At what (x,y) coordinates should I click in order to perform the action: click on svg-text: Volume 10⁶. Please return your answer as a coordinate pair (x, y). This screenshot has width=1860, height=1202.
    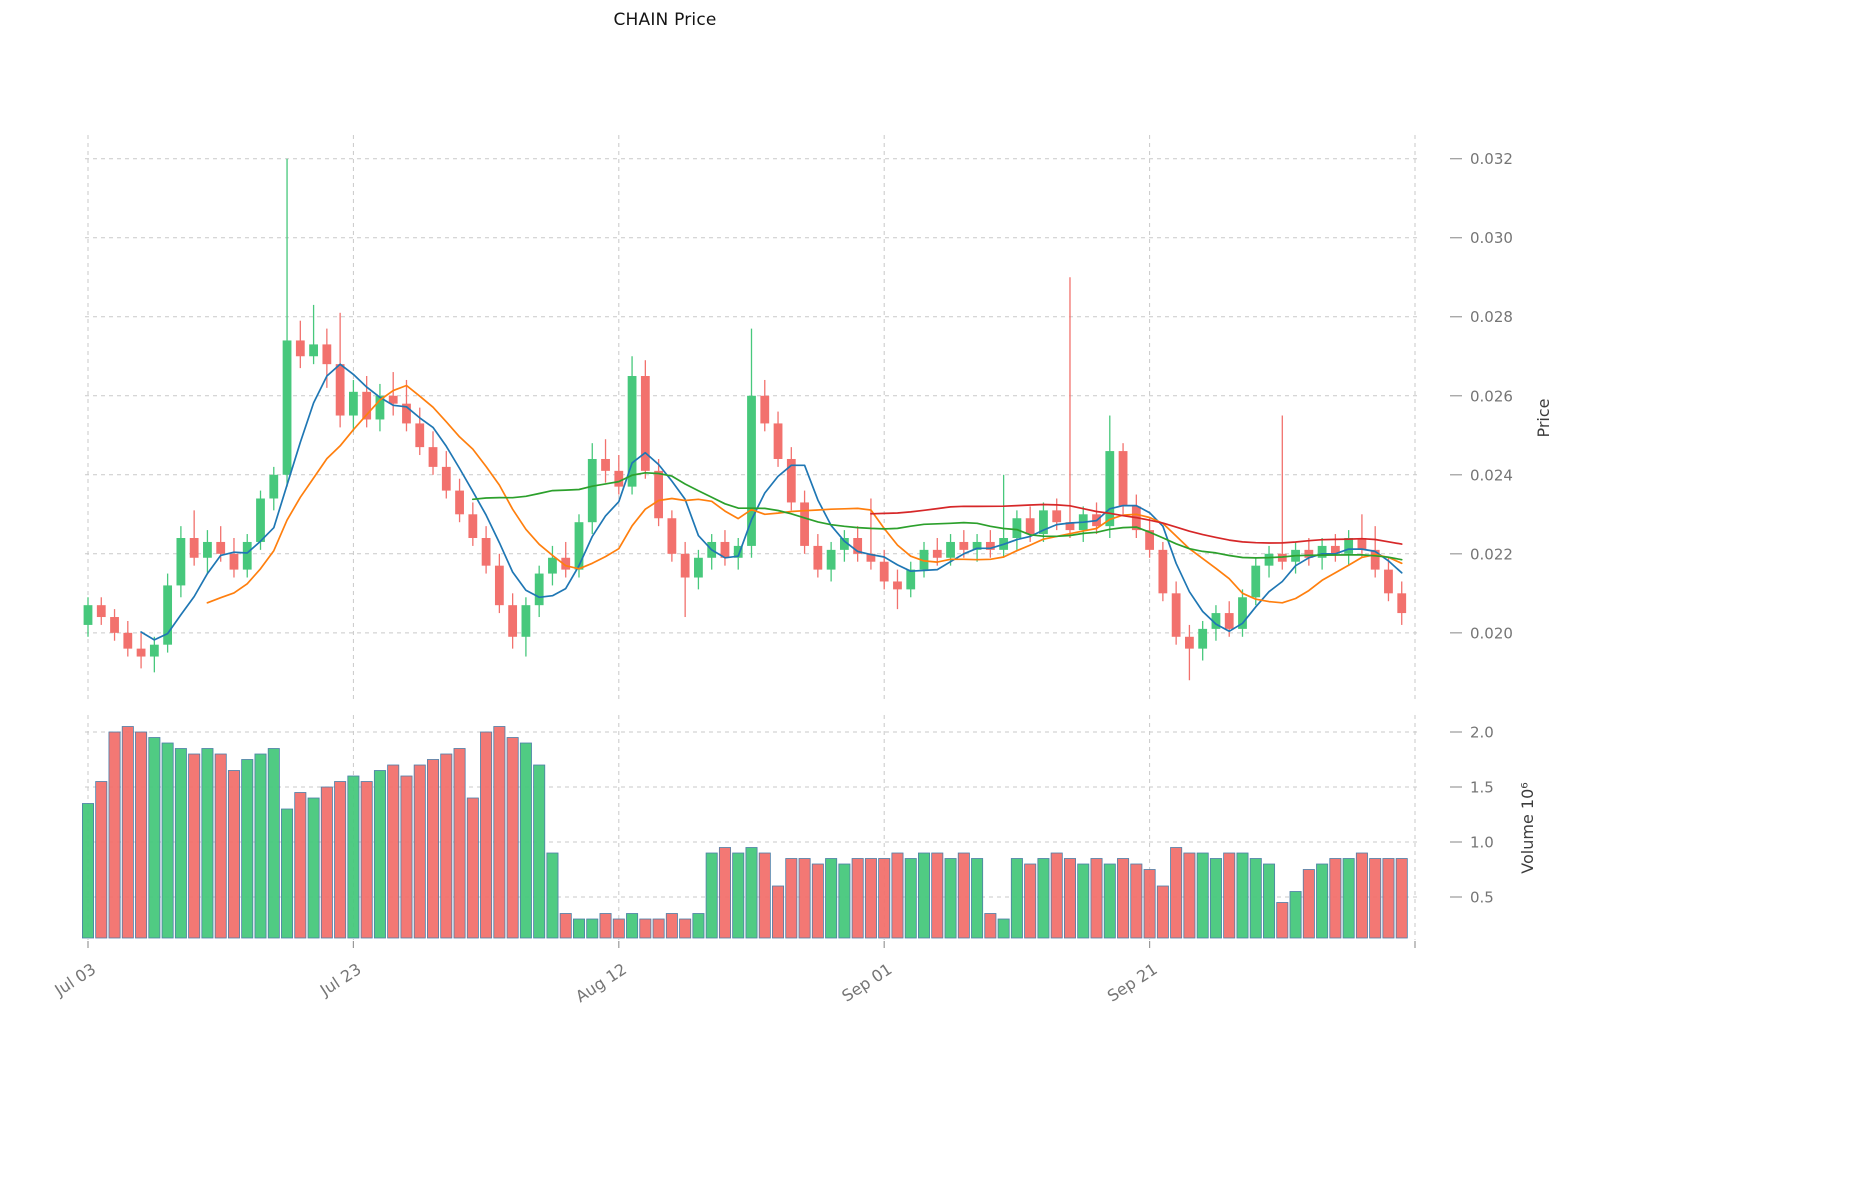
    Looking at the image, I should click on (1527, 827).